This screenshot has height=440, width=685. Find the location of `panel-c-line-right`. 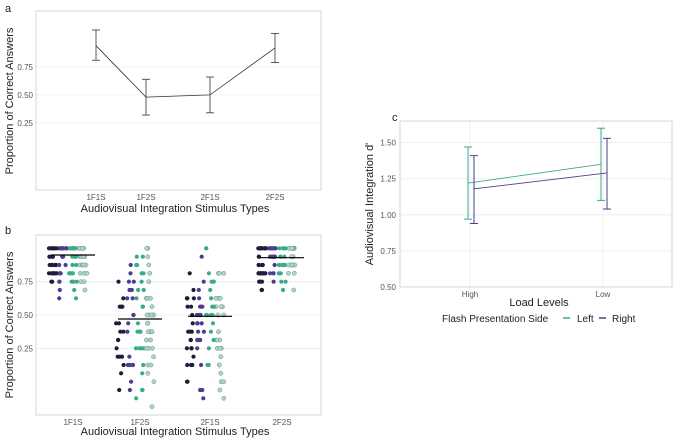

panel-c-line-right is located at coordinates (540, 181).